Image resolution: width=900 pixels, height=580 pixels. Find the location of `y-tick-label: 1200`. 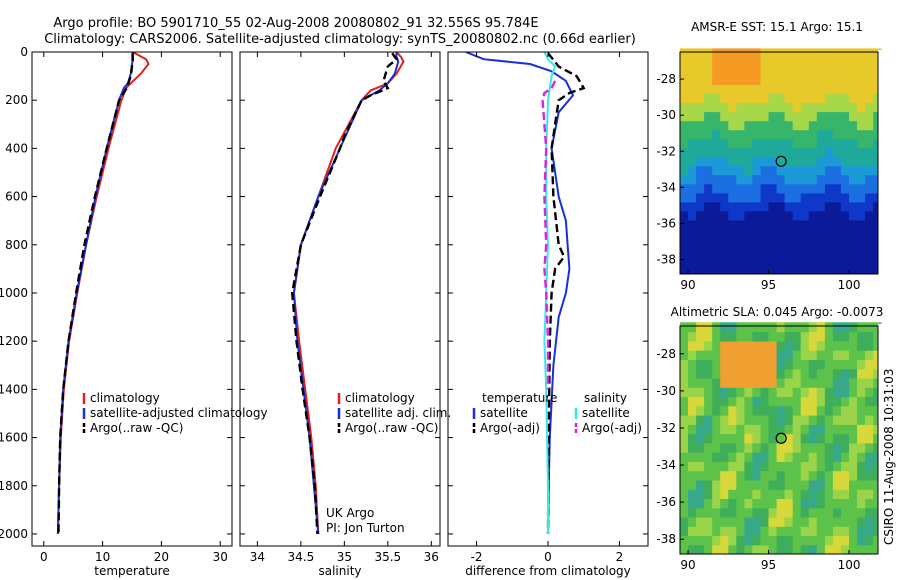

y-tick-label: 1200 is located at coordinates (14, 341).